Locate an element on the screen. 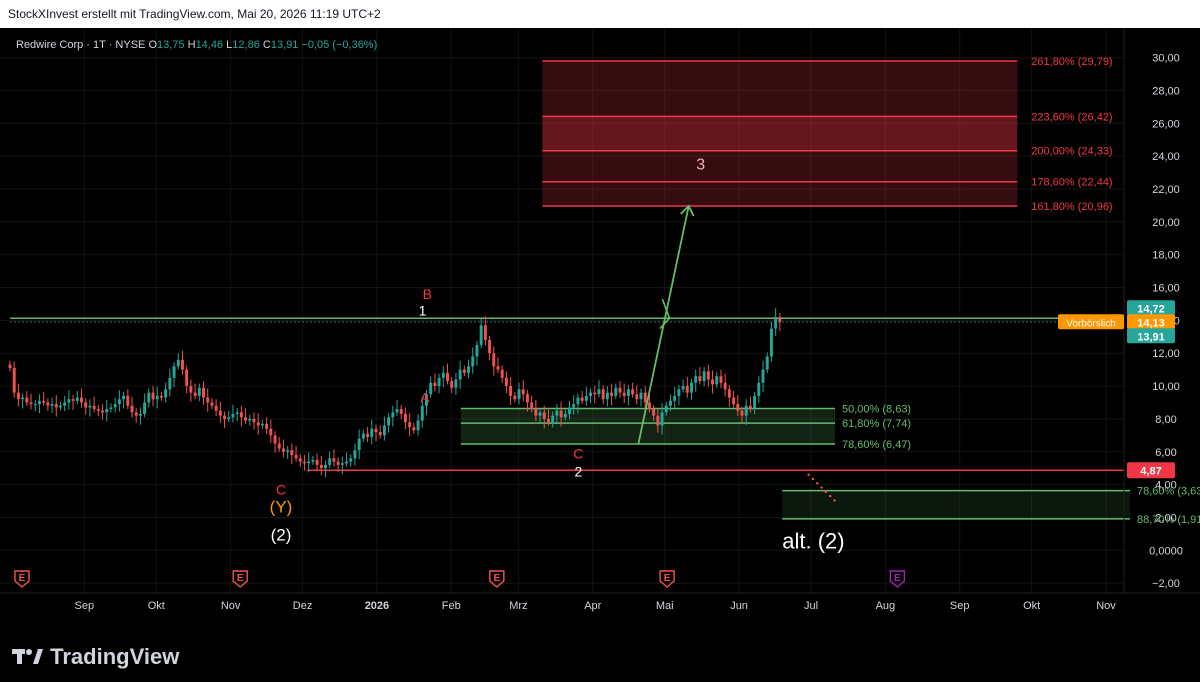  time-tick-label: Mai is located at coordinates (665, 606).